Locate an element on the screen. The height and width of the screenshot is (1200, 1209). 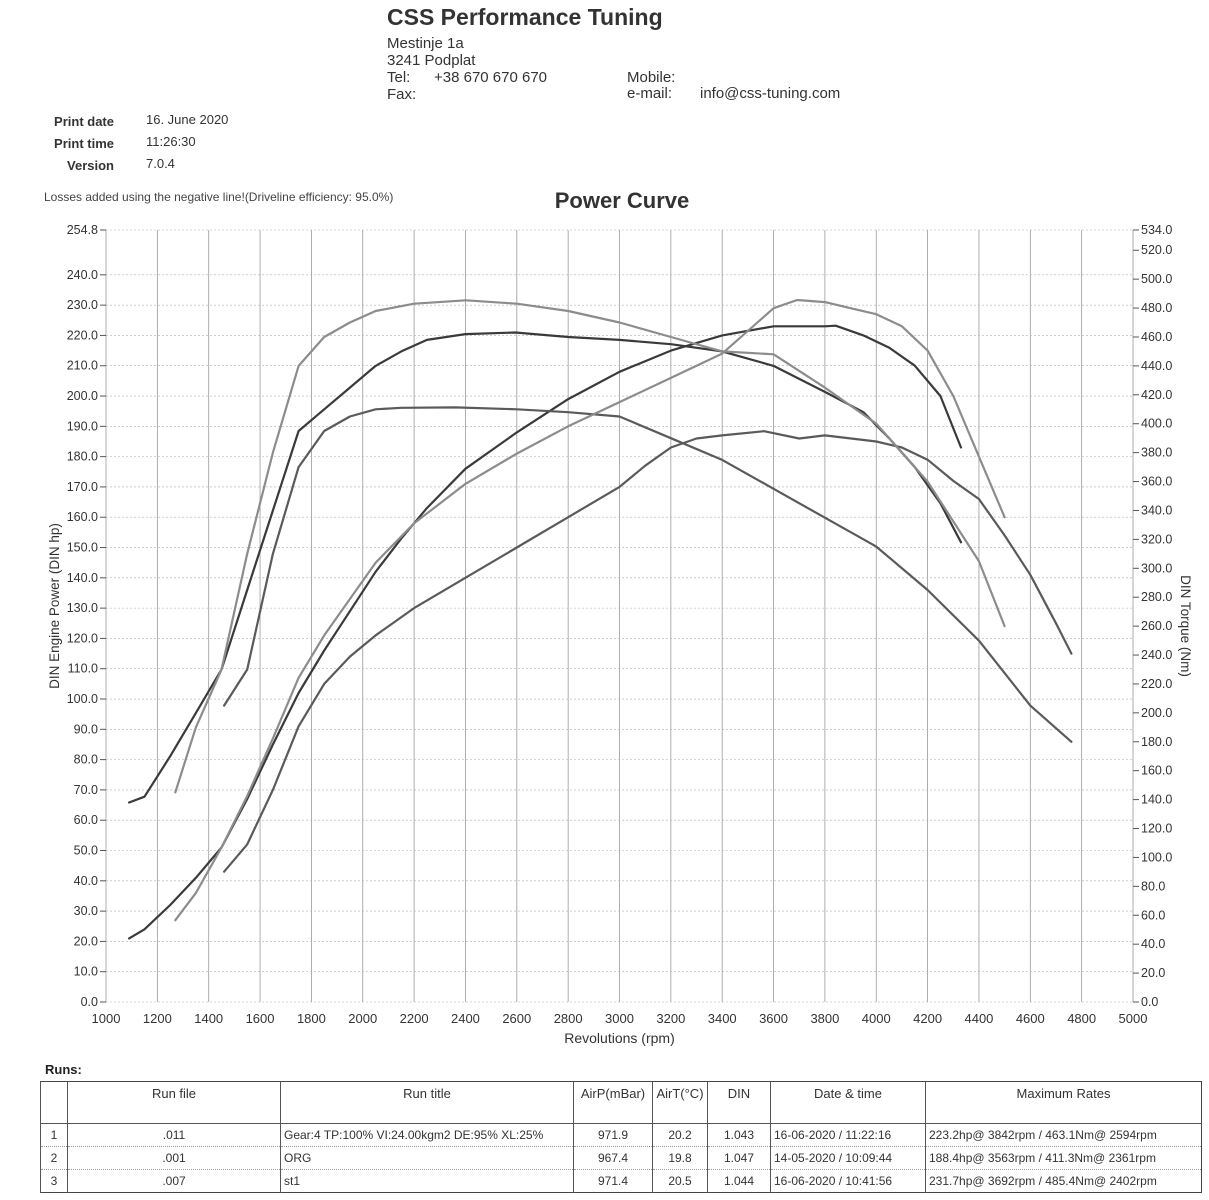
x-tick-label: 4800 is located at coordinates (1081, 1018).